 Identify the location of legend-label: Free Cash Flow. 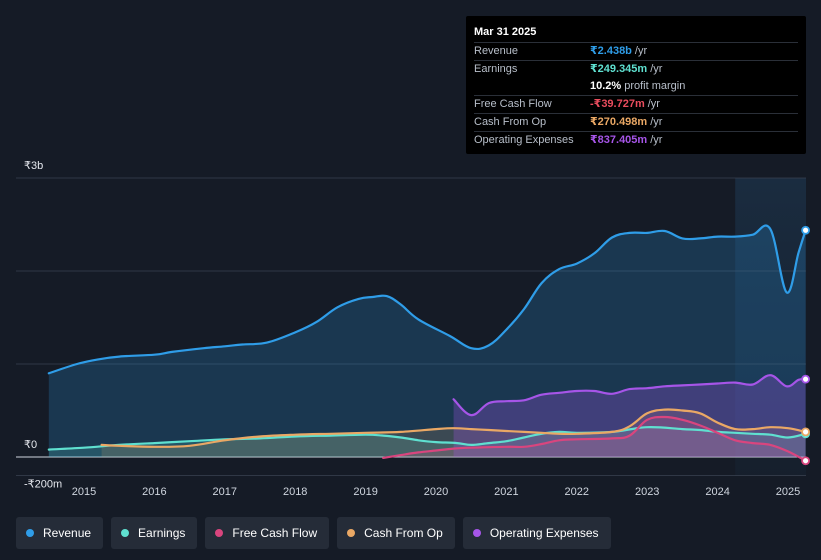
(275, 533).